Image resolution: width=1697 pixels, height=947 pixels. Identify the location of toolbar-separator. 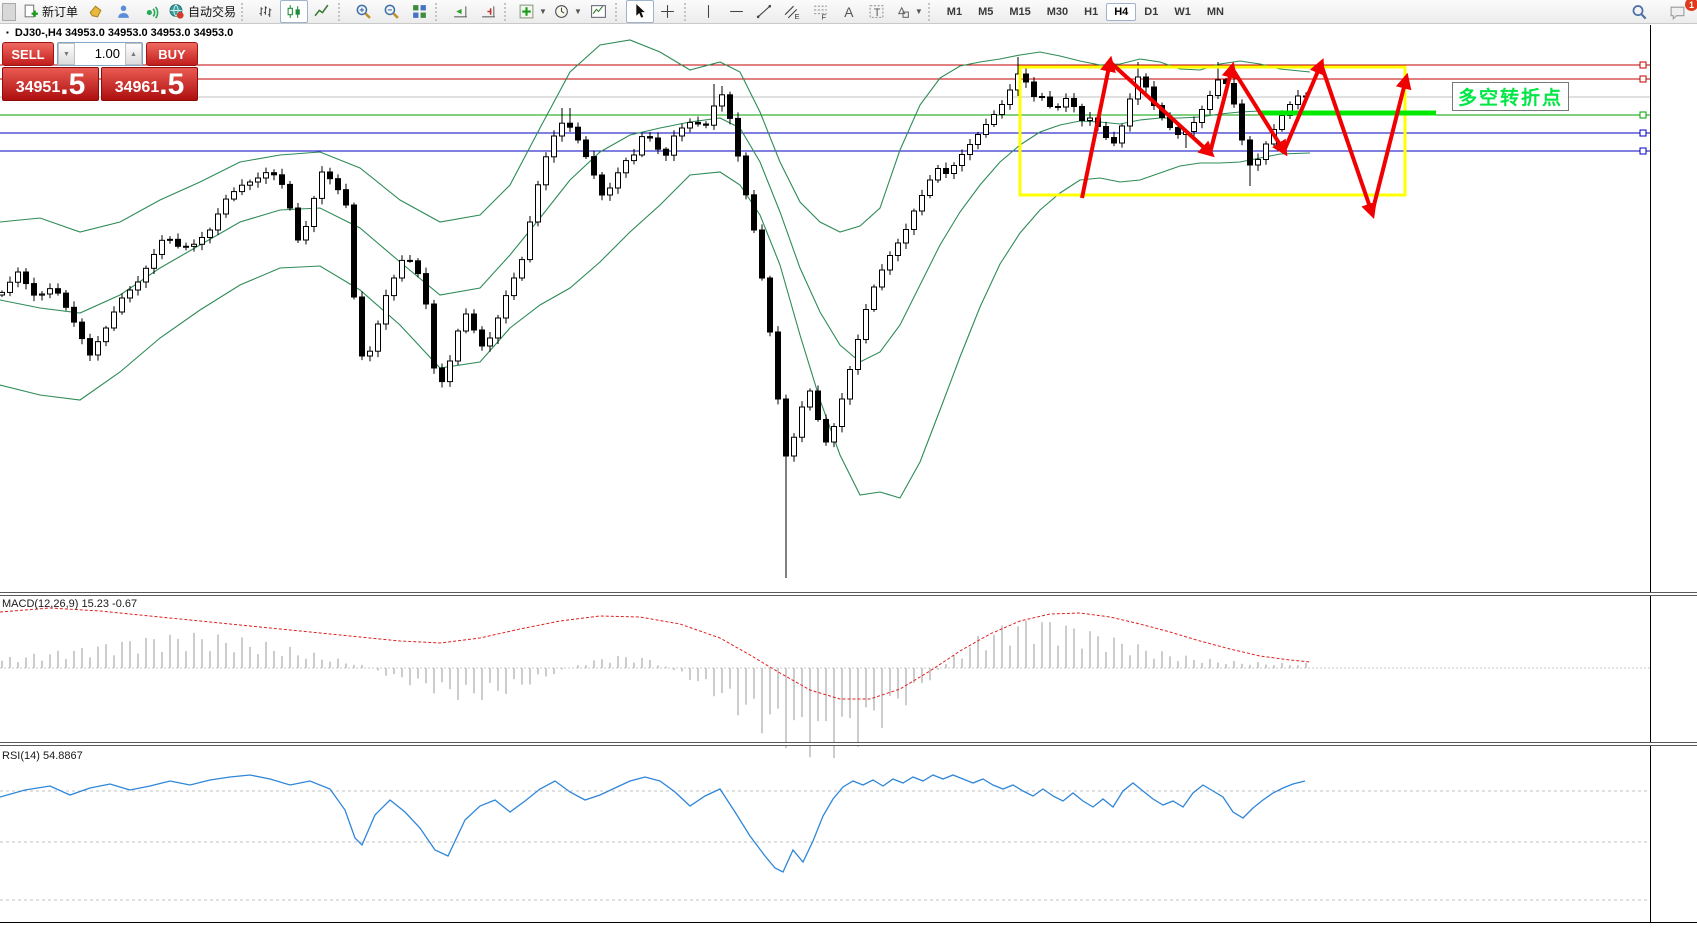
(687, 11).